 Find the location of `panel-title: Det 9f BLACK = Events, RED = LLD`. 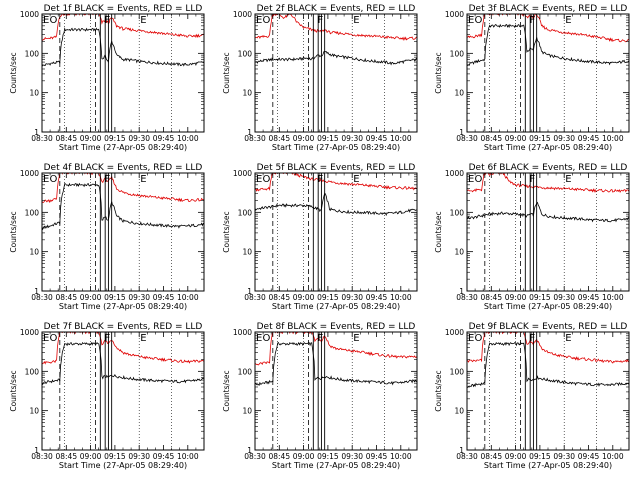

panel-title: Det 9f BLACK = Events, RED = LLD is located at coordinates (548, 327).